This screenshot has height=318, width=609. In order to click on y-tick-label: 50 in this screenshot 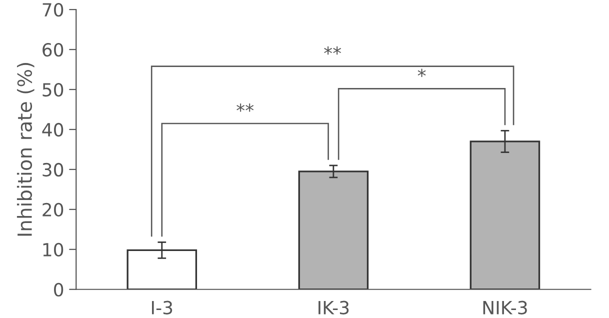, I will do `click(53, 89)`.